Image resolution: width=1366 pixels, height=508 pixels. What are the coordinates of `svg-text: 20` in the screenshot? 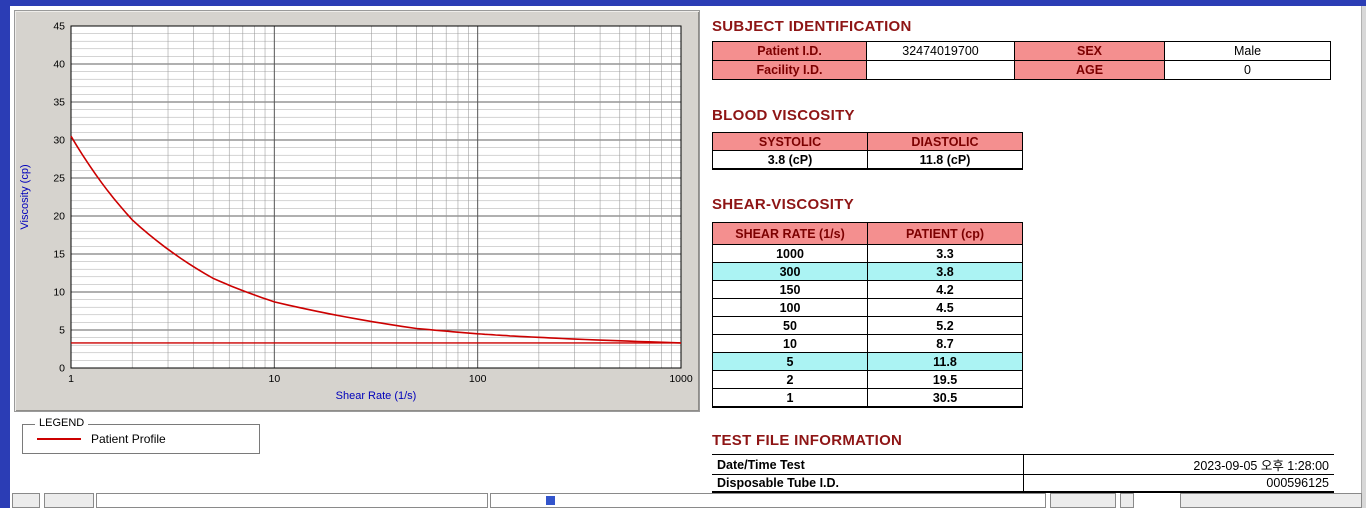 It's located at (59, 217).